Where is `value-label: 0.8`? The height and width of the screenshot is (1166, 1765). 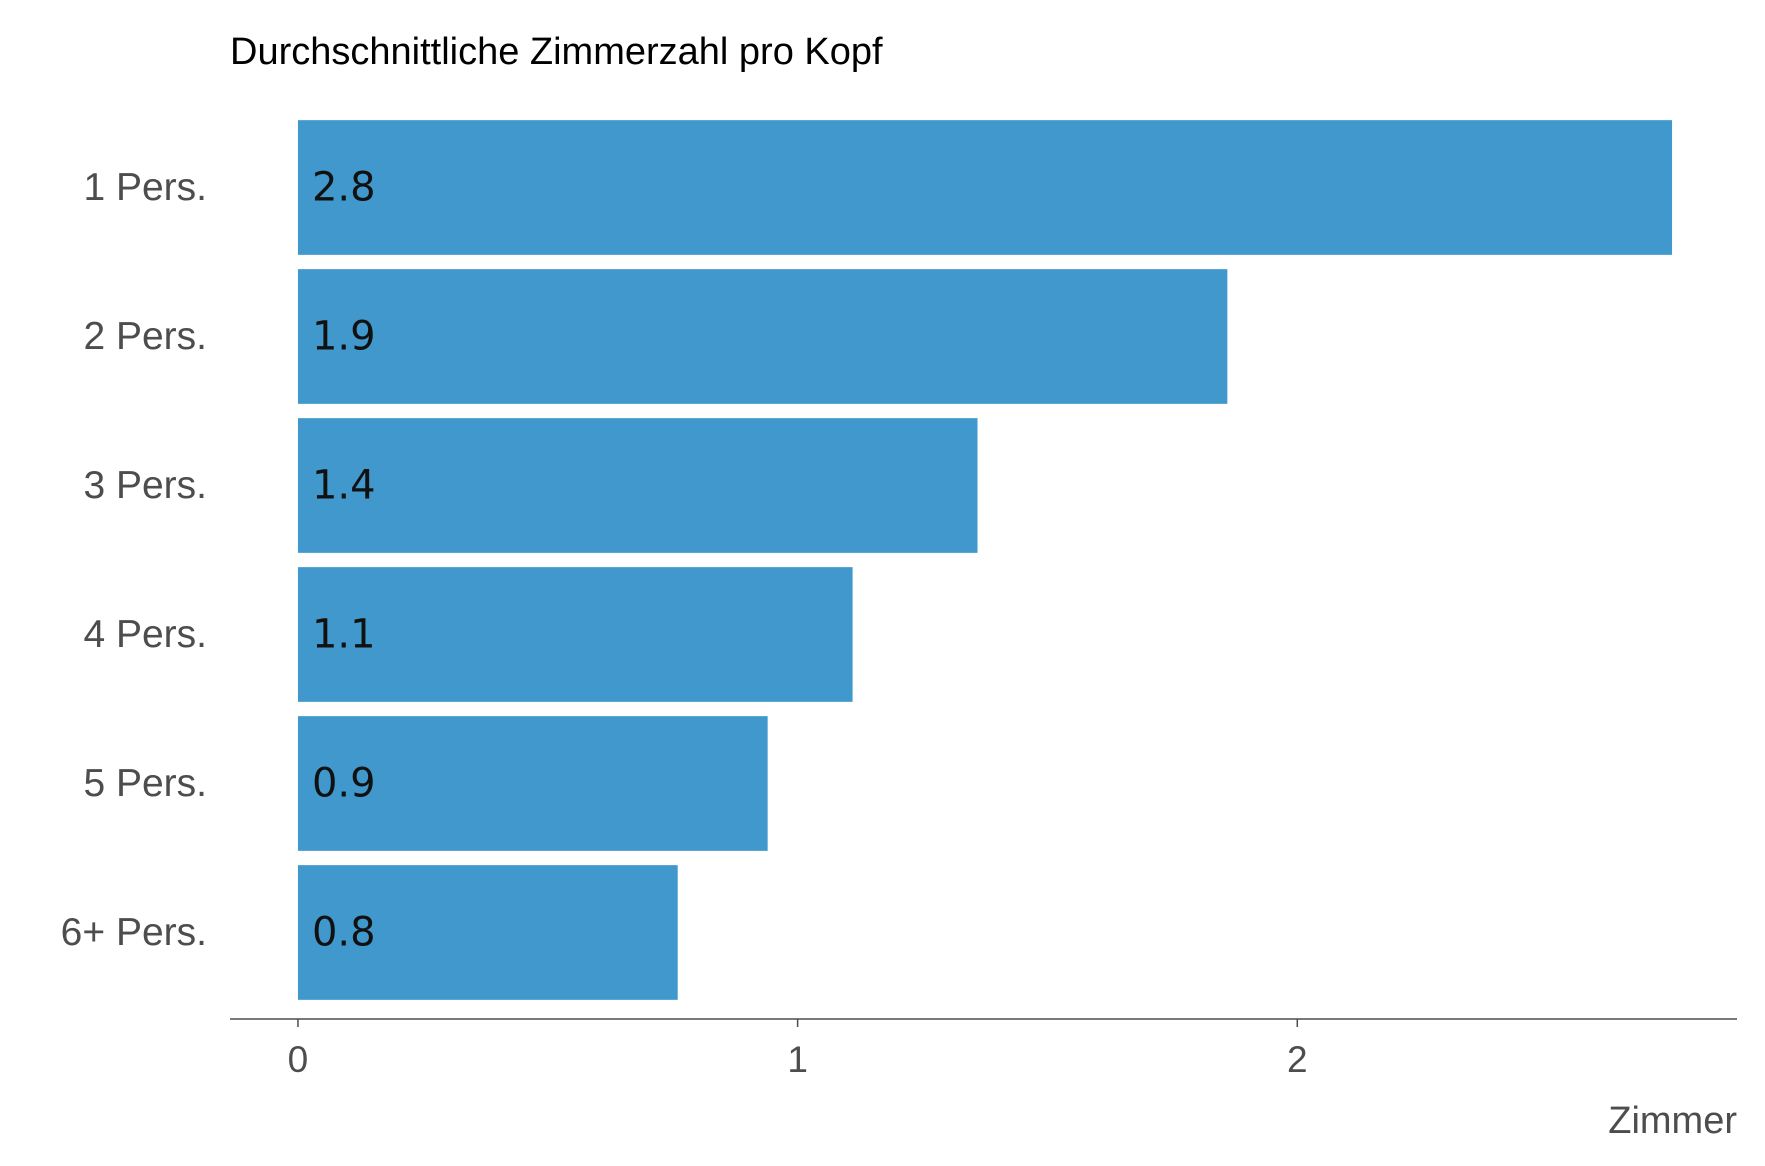
value-label: 0.8 is located at coordinates (344, 933).